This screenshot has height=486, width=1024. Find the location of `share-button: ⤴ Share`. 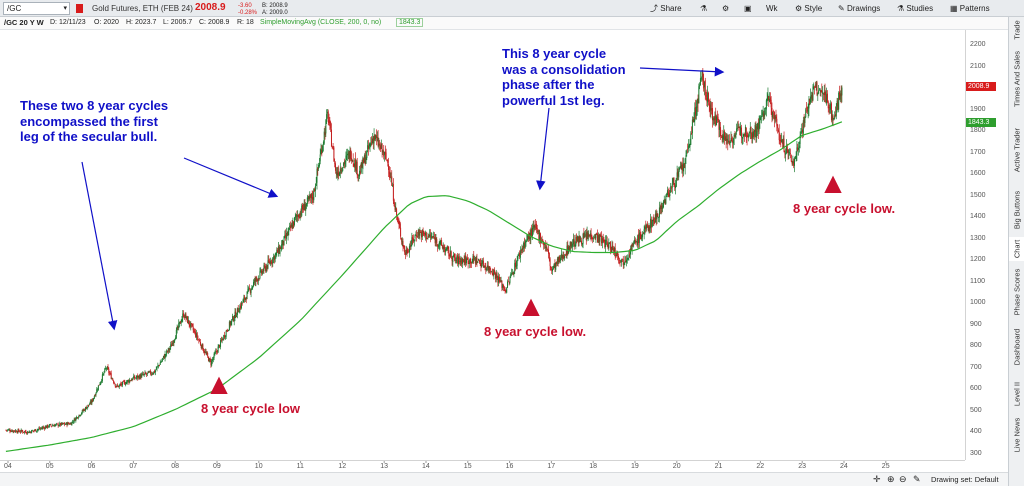

share-button: ⤴ Share is located at coordinates (666, 8).